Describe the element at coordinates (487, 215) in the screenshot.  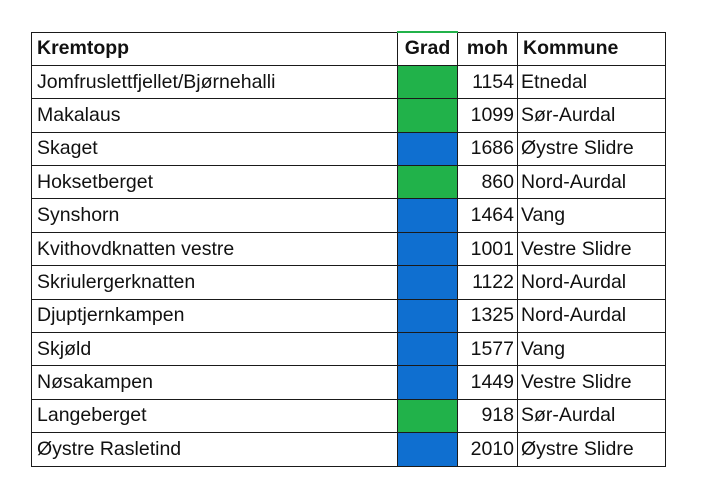
I see `cell-moh: 1464` at that location.